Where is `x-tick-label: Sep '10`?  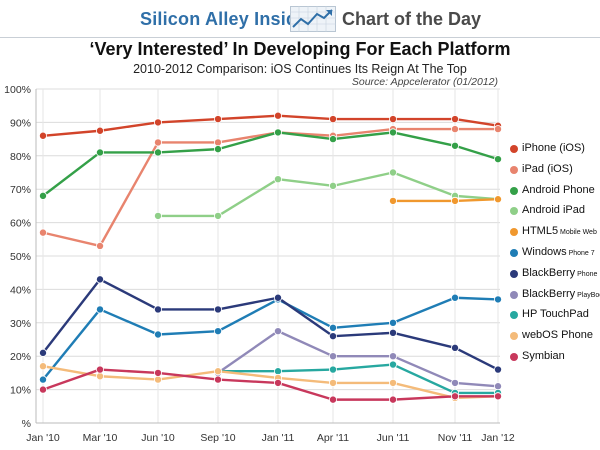 x-tick-label: Sep '10 is located at coordinates (217, 438).